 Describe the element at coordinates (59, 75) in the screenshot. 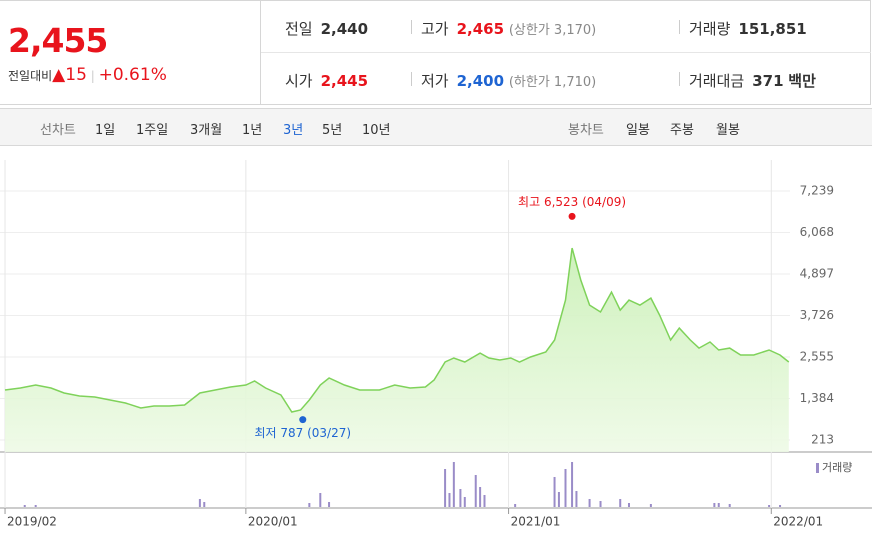

I see `up-arrow: ▲` at that location.